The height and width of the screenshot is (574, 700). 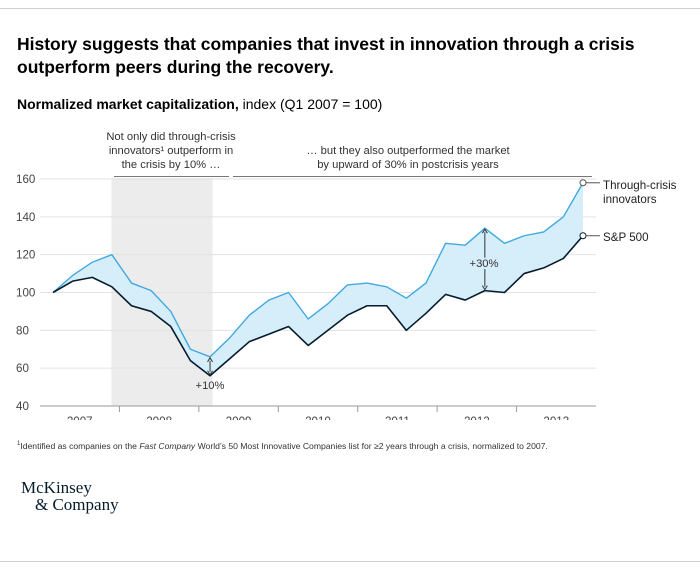 I want to click on gap-postcrisis-label: +30%, so click(x=484, y=264).